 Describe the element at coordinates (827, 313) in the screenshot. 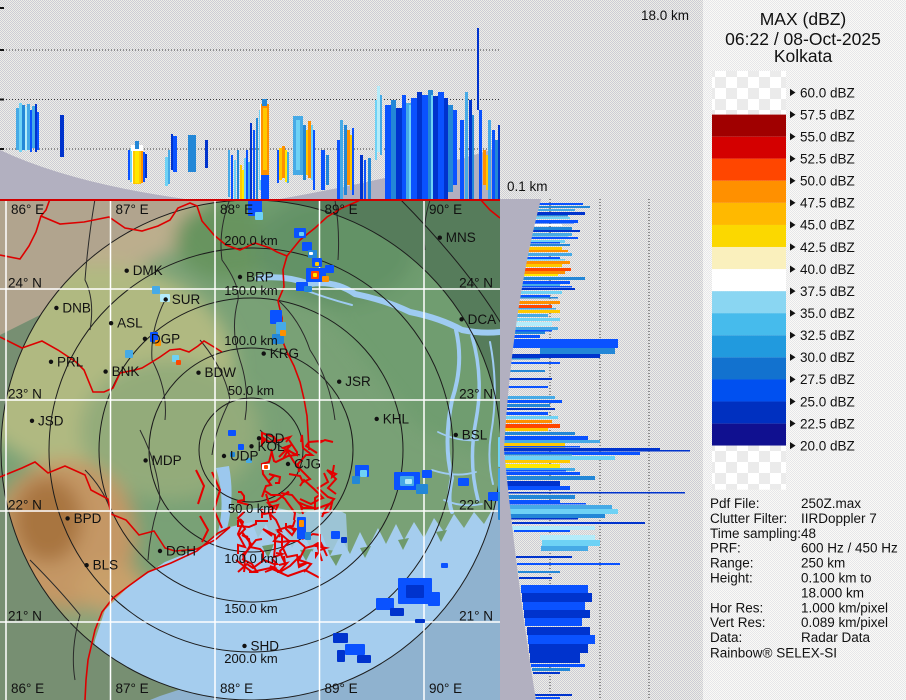

I see `svg-text: 35.0 dBZ` at that location.